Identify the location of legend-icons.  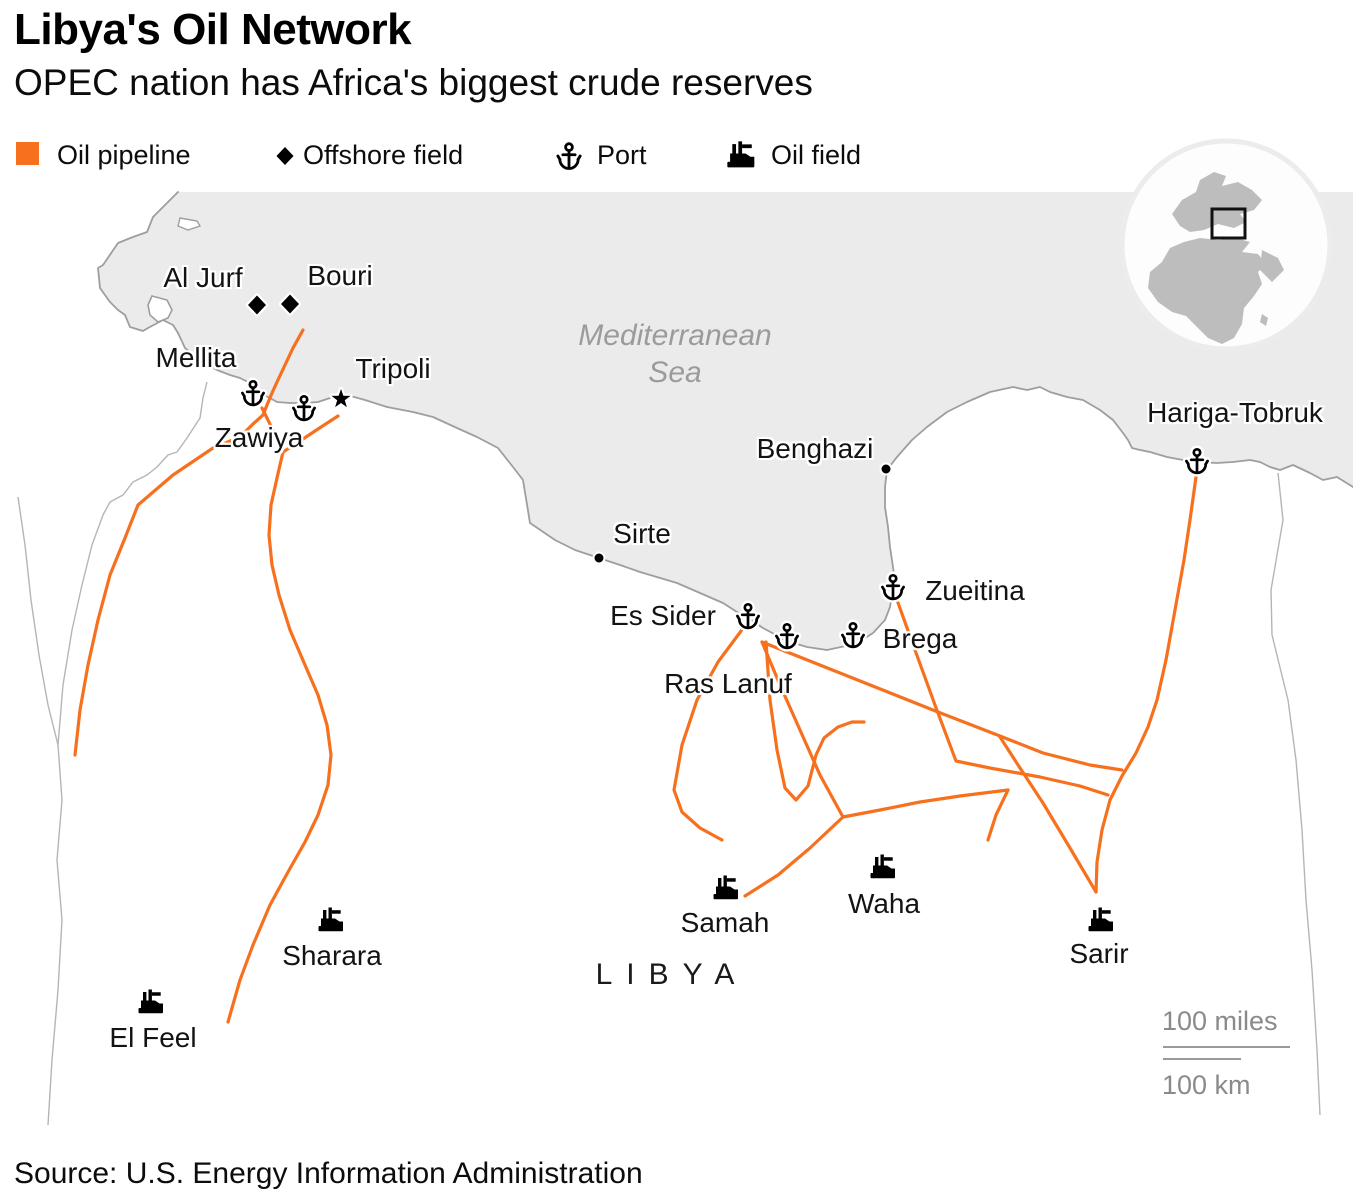
(385, 155).